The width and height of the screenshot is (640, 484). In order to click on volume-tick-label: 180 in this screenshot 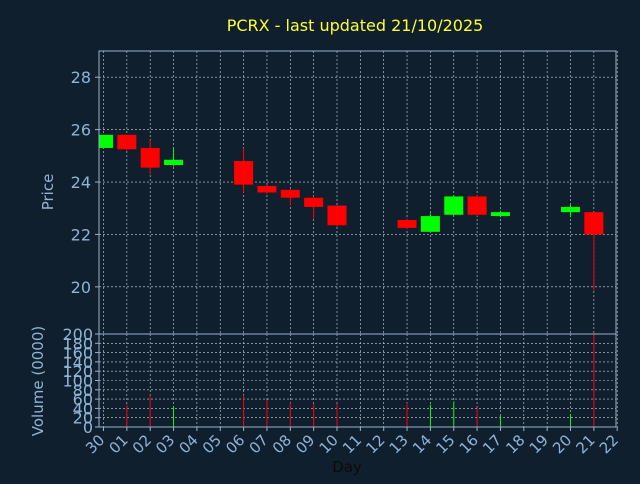, I will do `click(77, 343)`.